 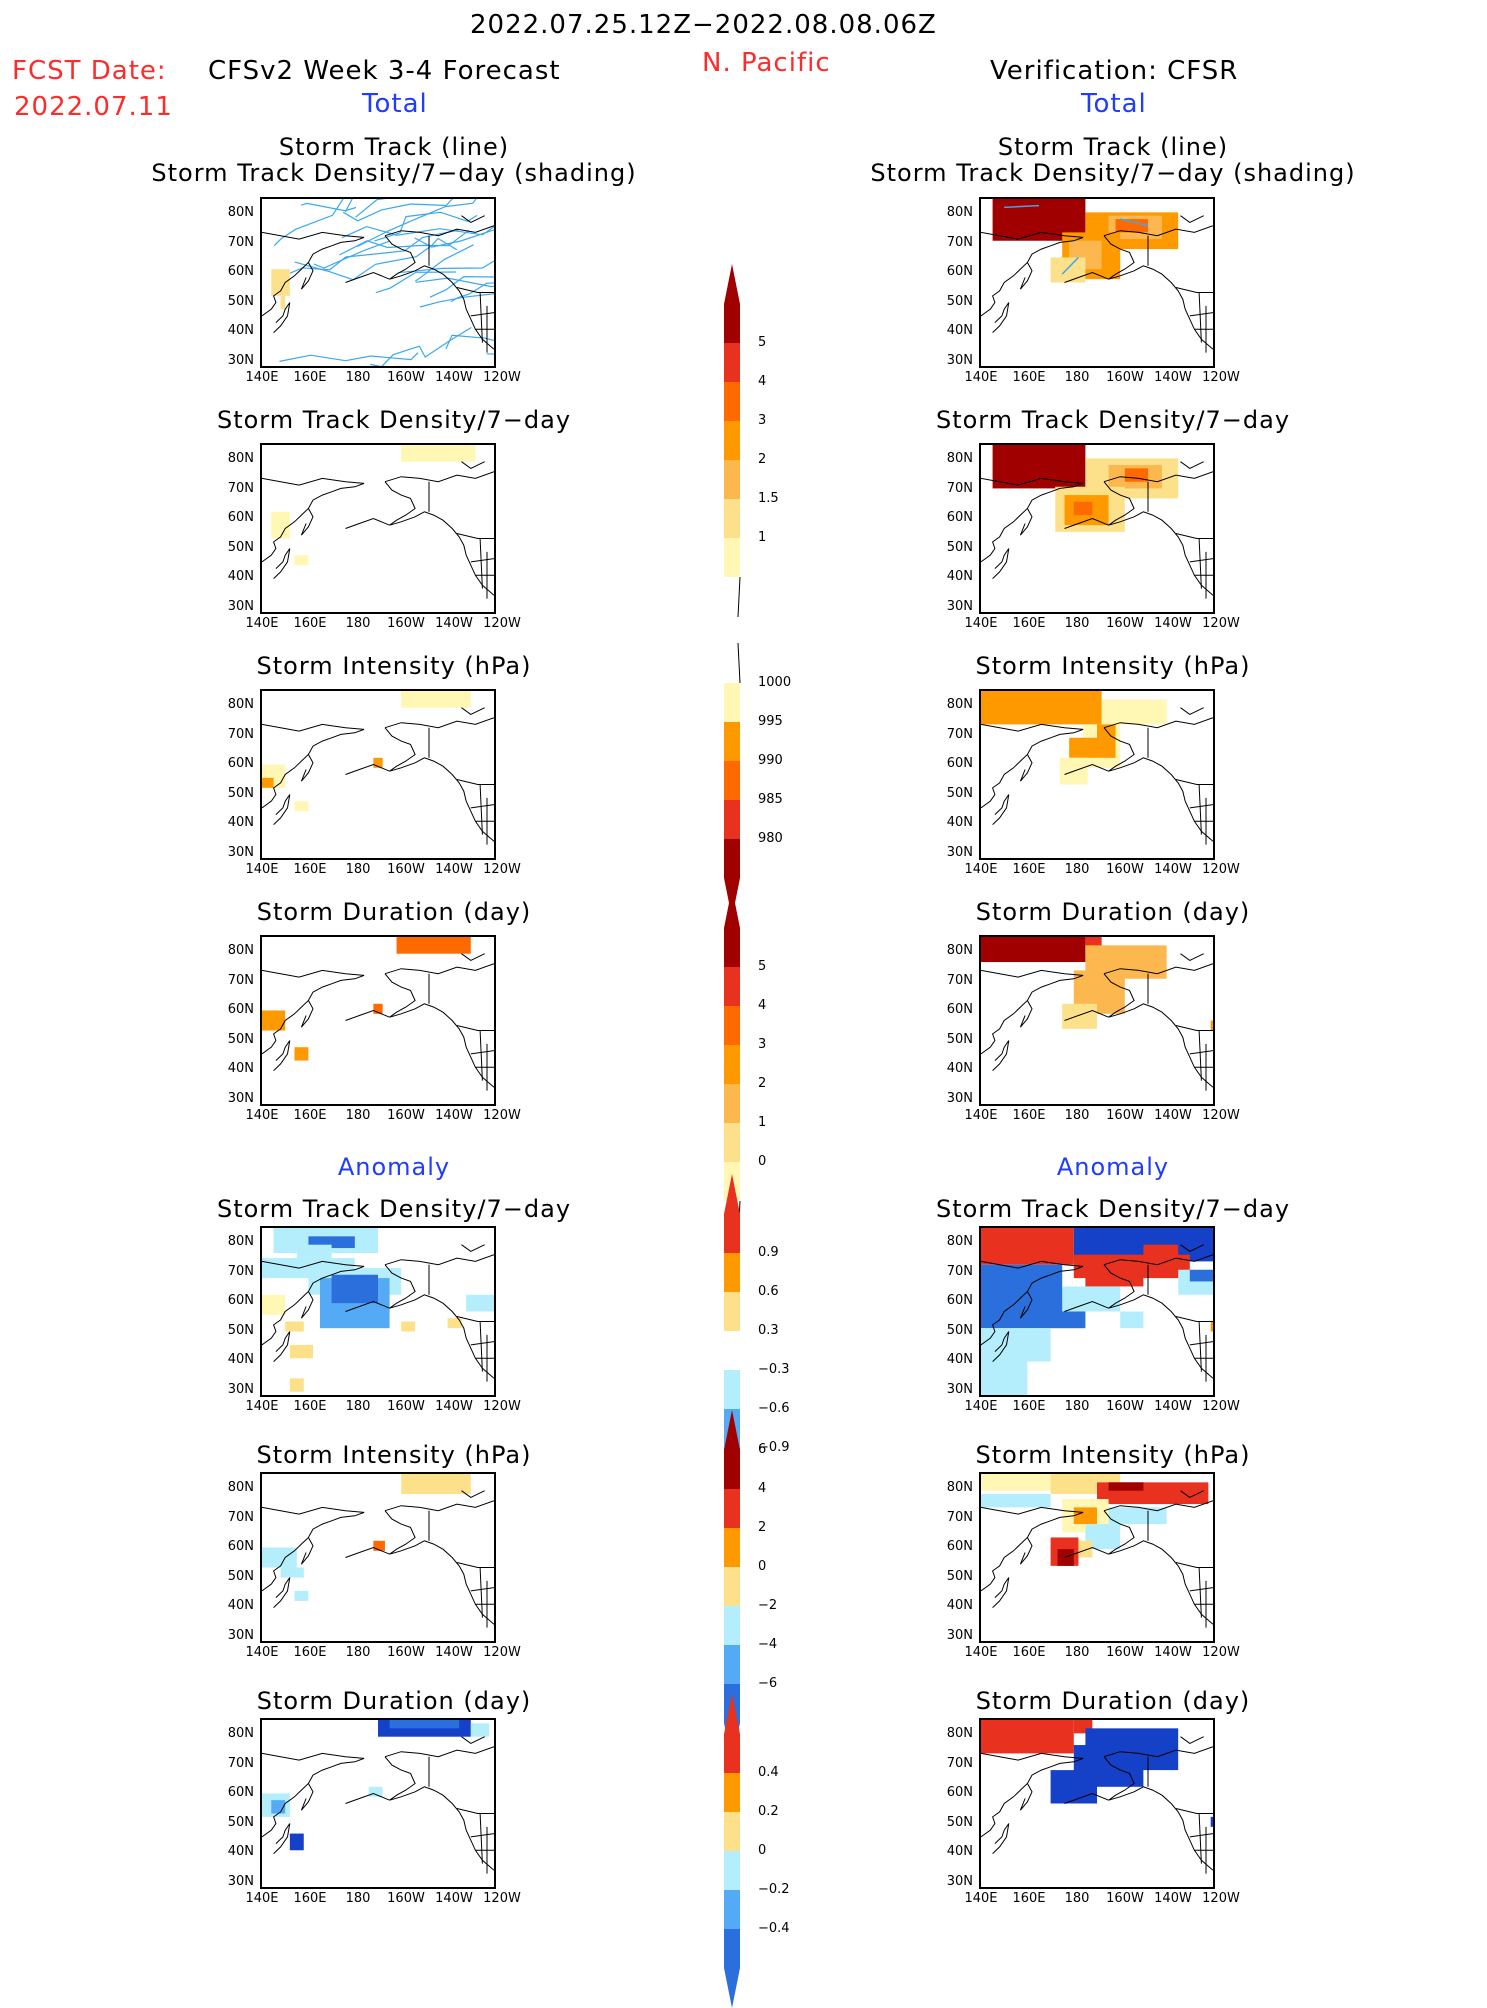 What do you see at coordinates (394, 147) in the screenshot?
I see `left-track-title-1: Storm Track (line)` at bounding box center [394, 147].